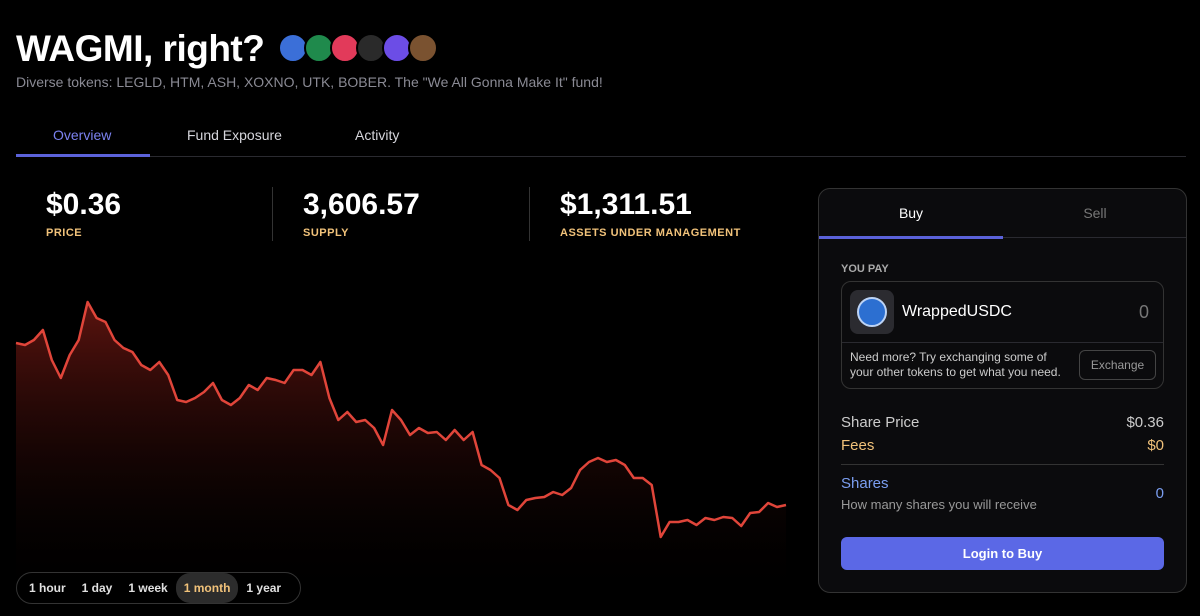  I want to click on fees-label: Fees, so click(858, 445).